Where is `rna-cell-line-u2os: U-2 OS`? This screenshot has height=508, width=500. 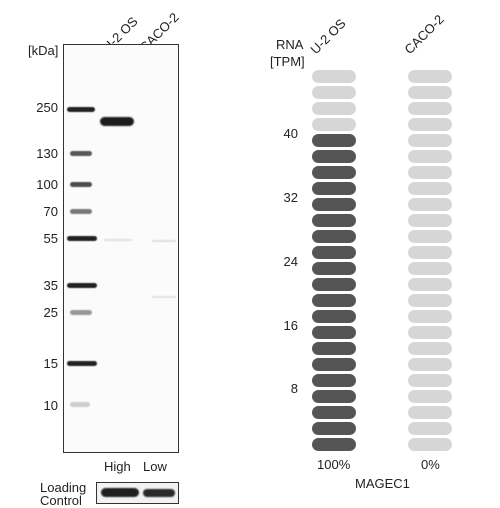
rna-cell-line-u2os: U-2 OS is located at coordinates (328, 36).